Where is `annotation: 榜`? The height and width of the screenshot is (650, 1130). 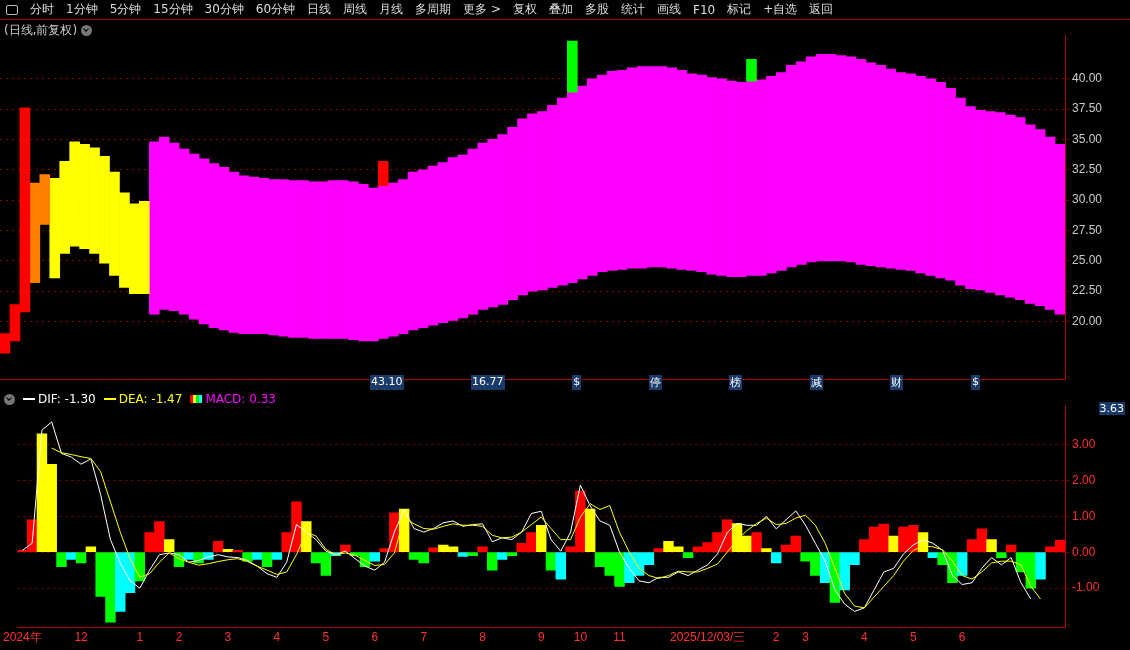 annotation: 榜 is located at coordinates (736, 382).